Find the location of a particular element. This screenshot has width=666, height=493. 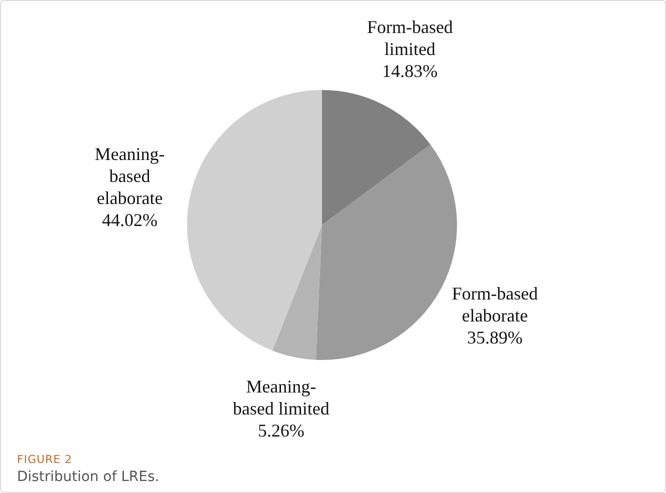

data-label: 35.89% is located at coordinates (495, 338).